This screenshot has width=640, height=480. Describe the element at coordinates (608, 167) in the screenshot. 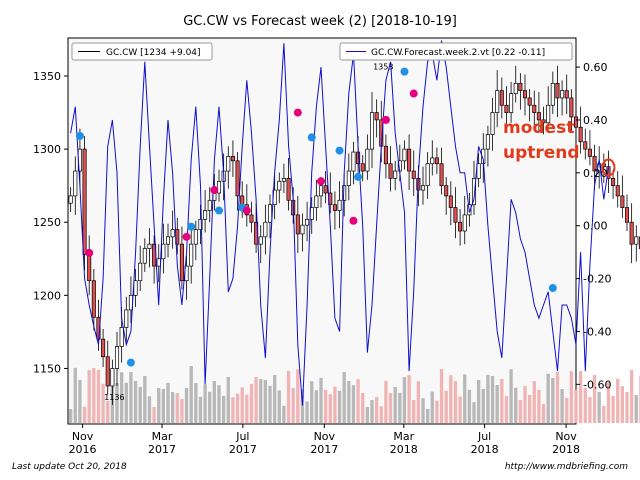

I see `forecast-highlight-ellipse` at that location.